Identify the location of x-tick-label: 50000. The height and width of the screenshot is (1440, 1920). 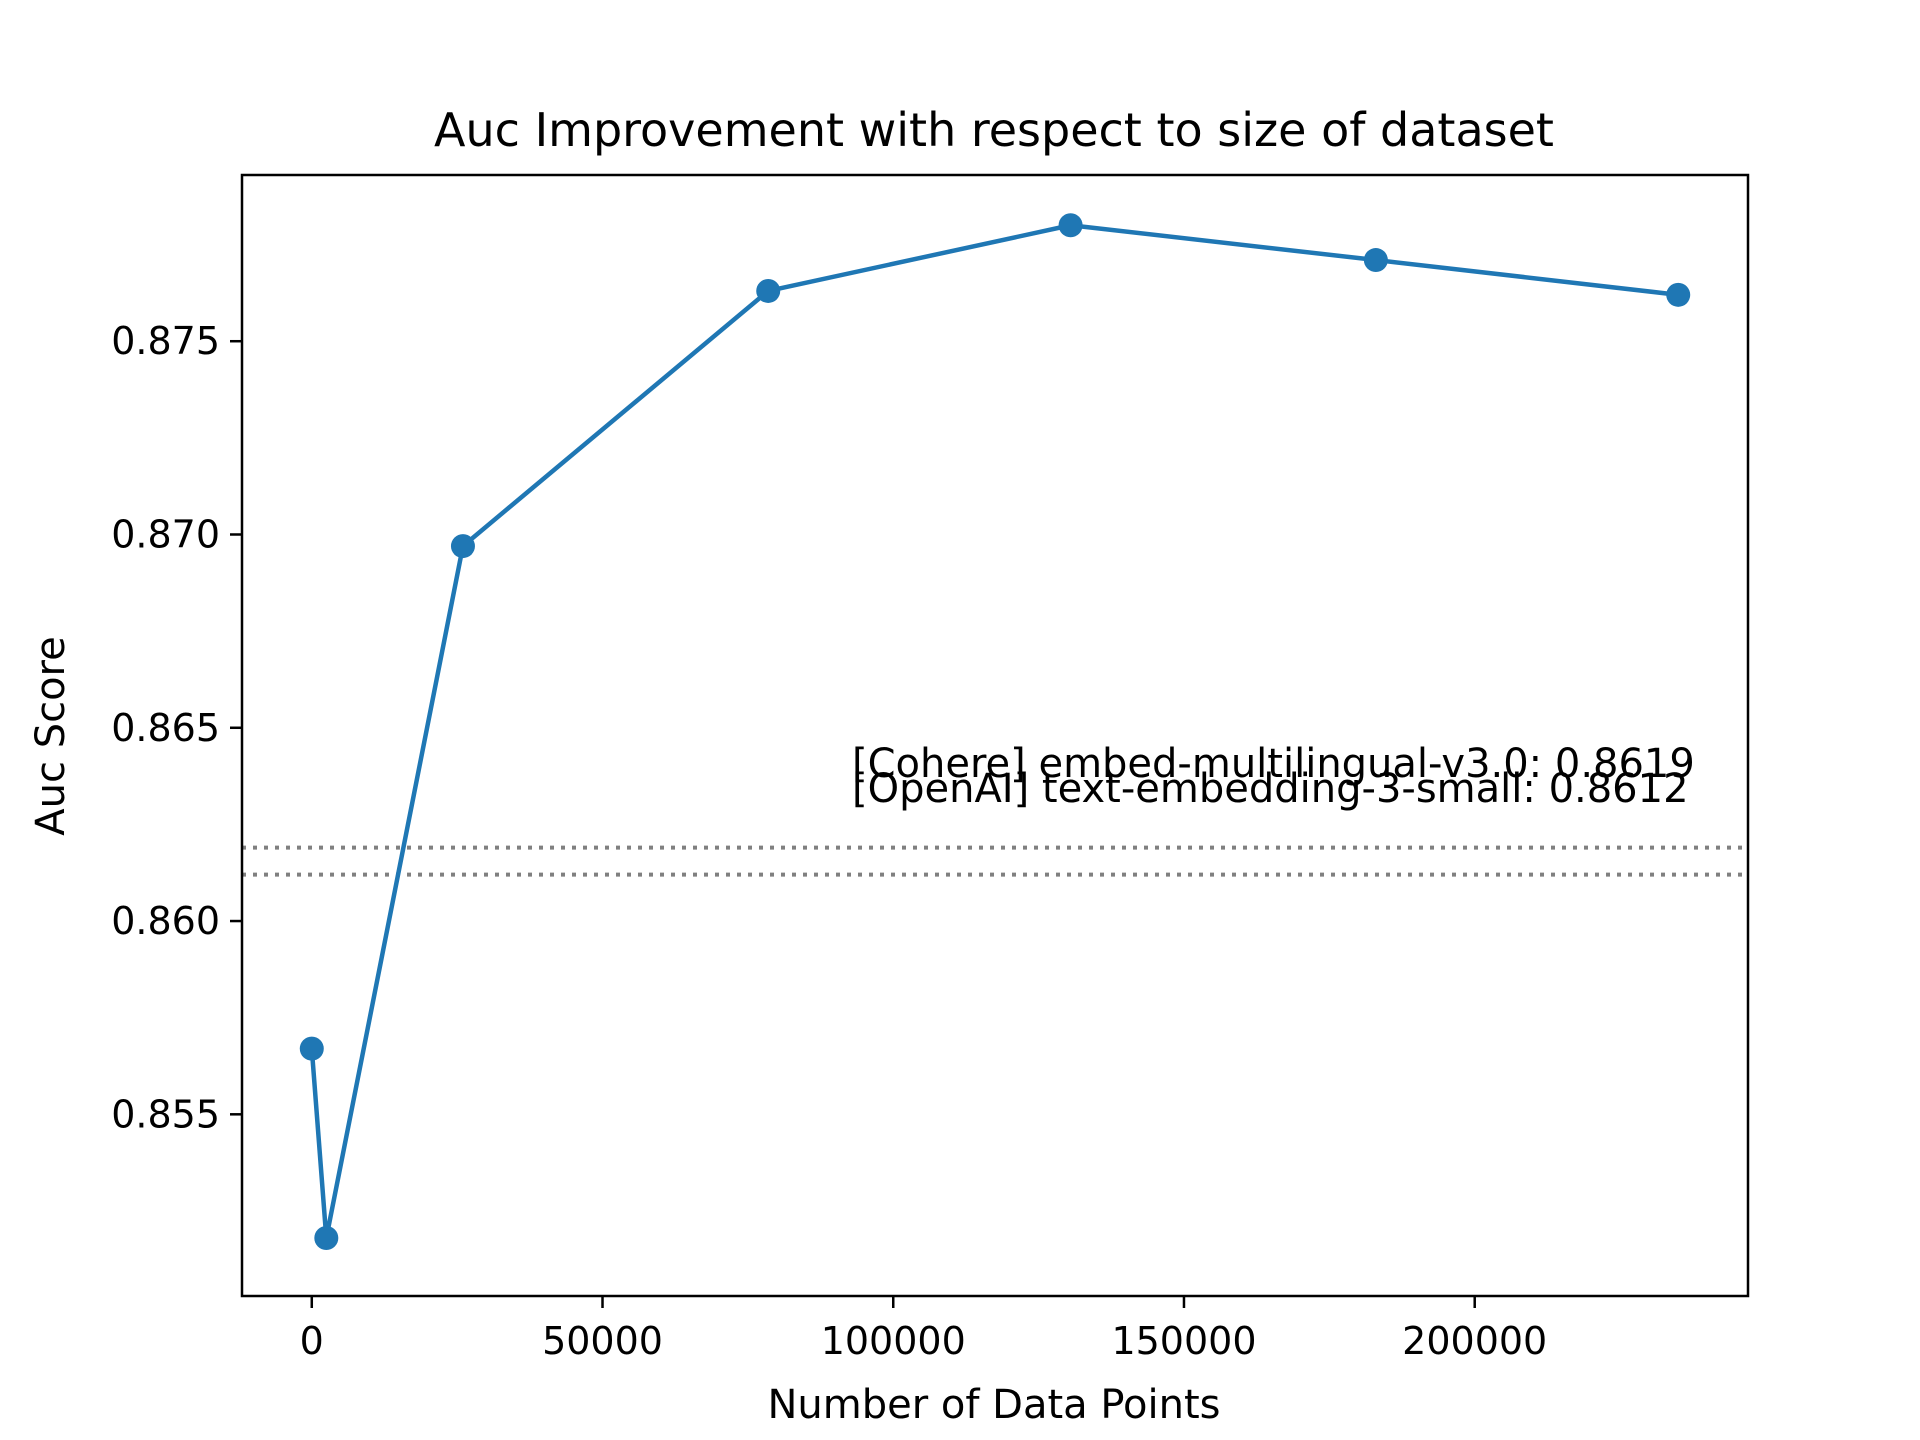
(602, 1341).